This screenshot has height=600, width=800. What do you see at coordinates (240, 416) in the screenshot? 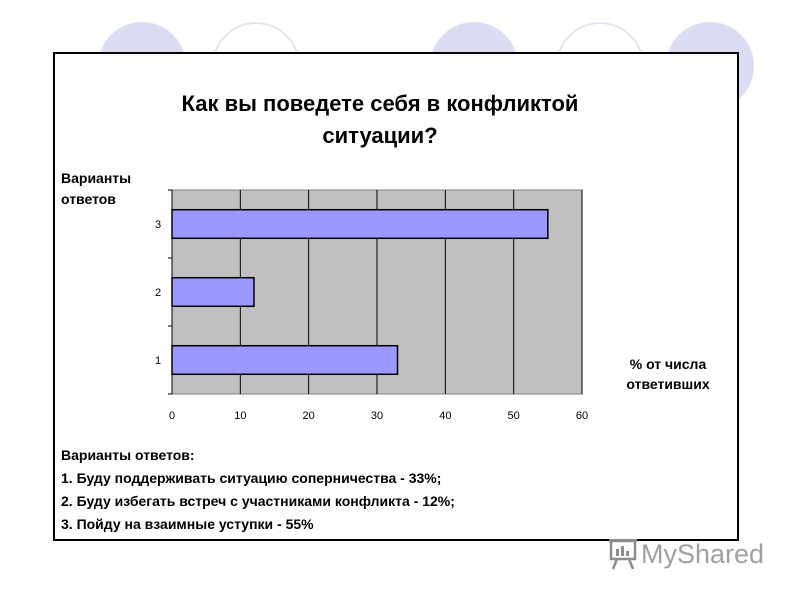
I see `x-tick-label: 10` at bounding box center [240, 416].